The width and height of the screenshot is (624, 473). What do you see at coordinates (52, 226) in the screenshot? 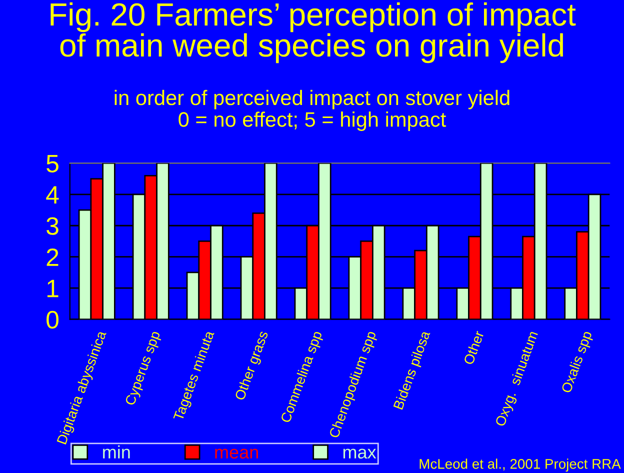
I see `y-tick-label: 3` at bounding box center [52, 226].